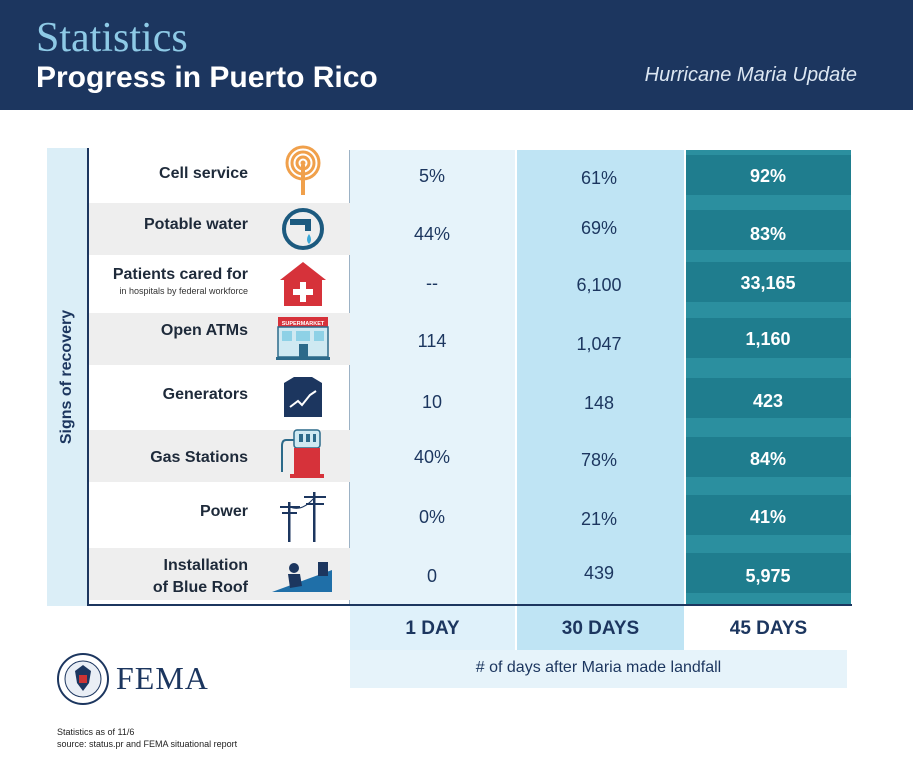 The width and height of the screenshot is (913, 768). What do you see at coordinates (599, 285) in the screenshot?
I see `value-30-days: 6,100` at bounding box center [599, 285].